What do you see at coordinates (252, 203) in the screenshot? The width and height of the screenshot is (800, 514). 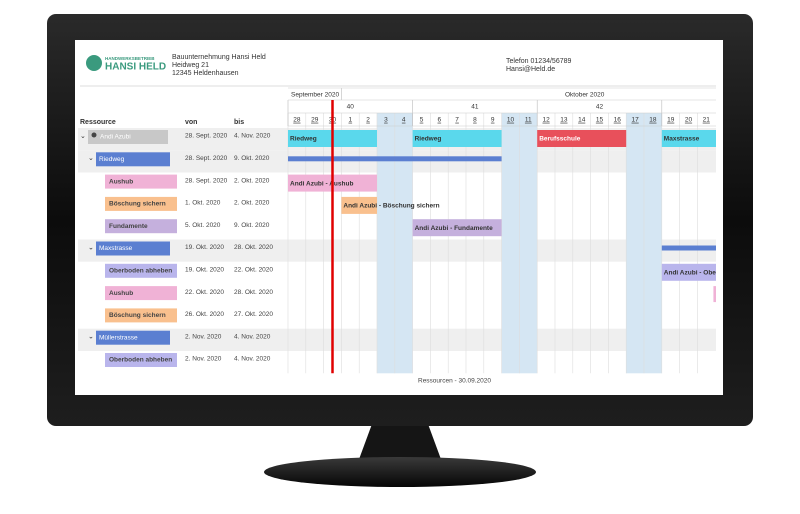 I see `date-to: 2. Okt. 2020` at bounding box center [252, 203].